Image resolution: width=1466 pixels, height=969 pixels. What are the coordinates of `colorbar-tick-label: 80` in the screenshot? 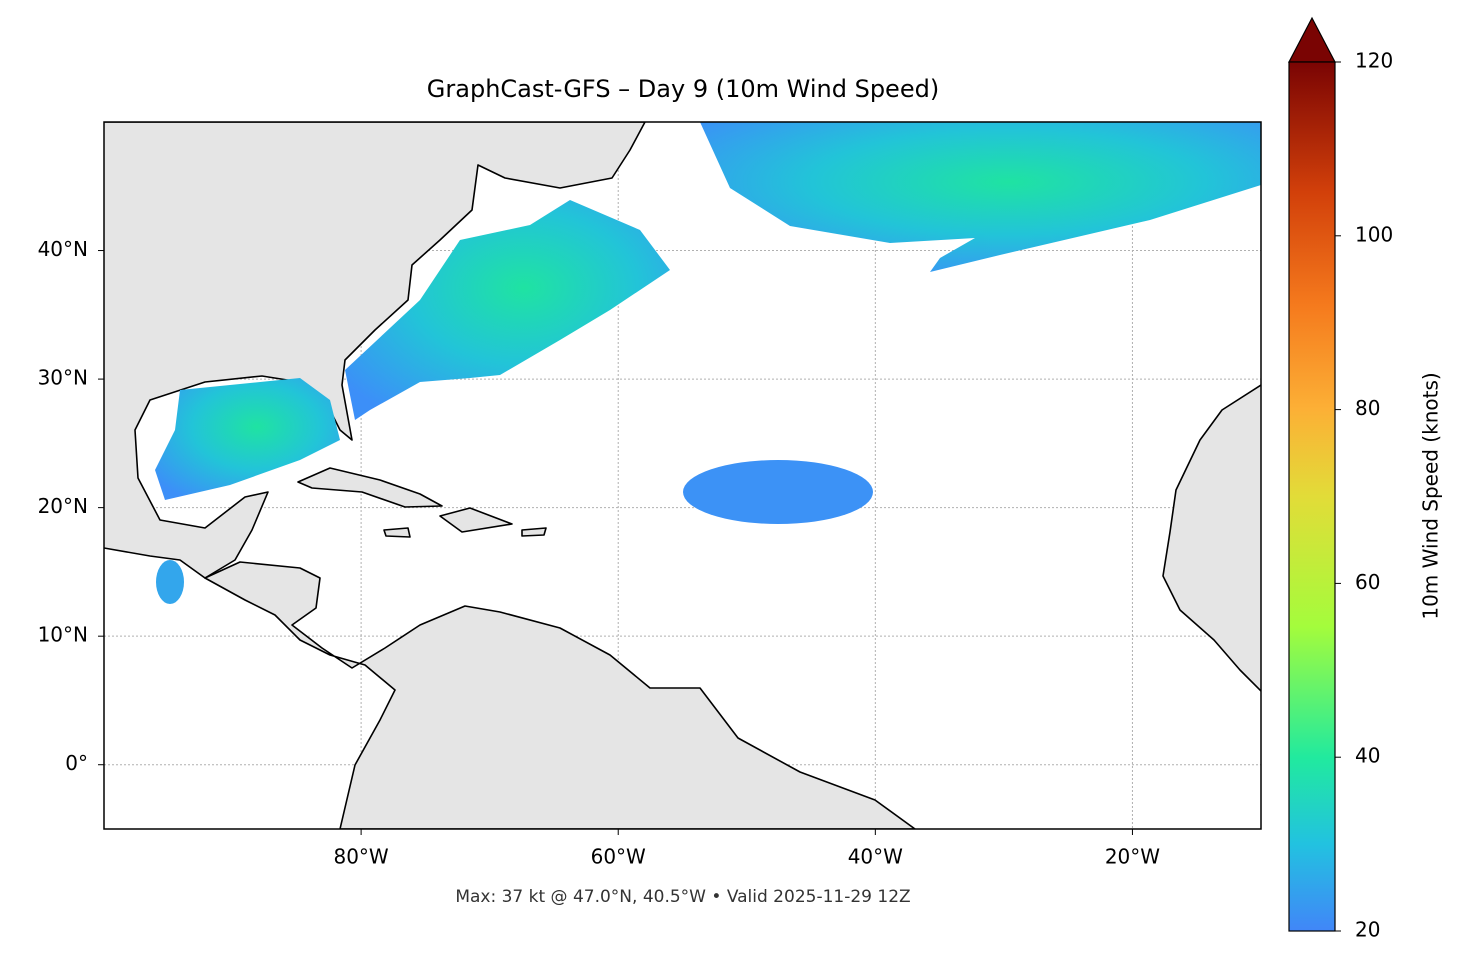 It's located at (1367, 408).